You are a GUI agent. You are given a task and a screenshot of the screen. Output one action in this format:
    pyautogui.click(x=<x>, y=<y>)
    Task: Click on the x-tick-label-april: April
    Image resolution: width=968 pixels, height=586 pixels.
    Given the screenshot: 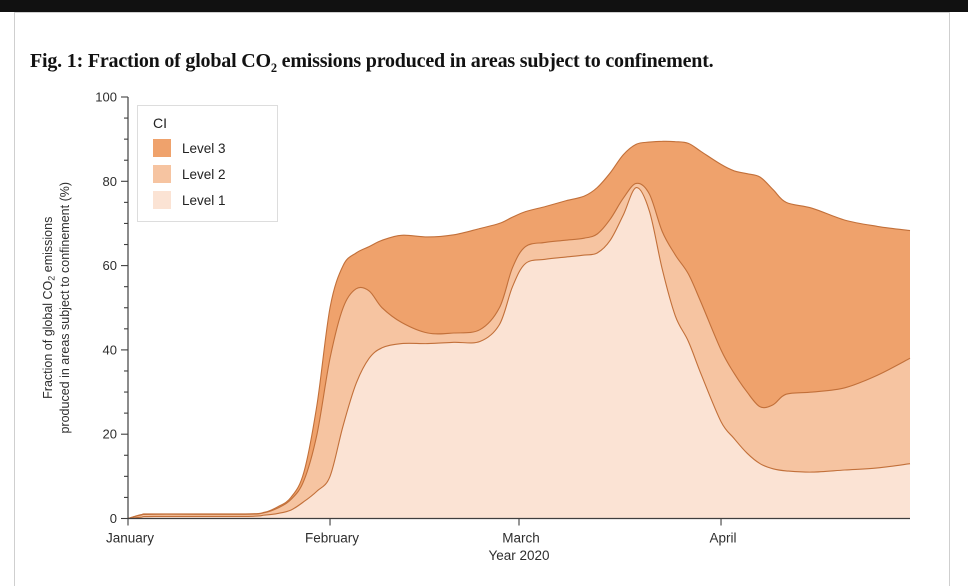 What is the action you would take?
    pyautogui.click(x=723, y=538)
    